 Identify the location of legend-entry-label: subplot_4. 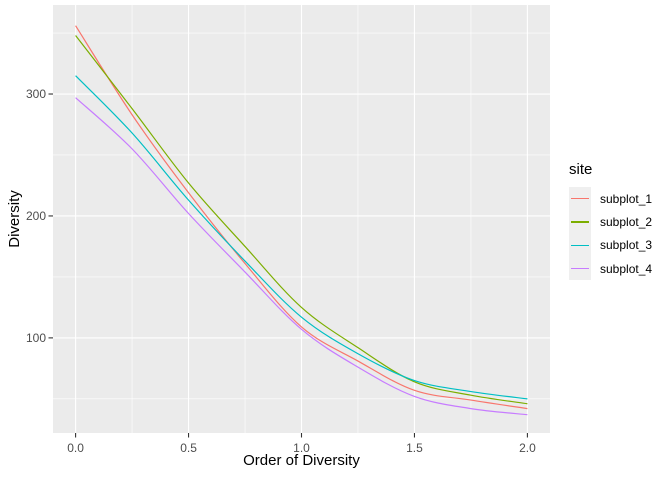
(626, 268).